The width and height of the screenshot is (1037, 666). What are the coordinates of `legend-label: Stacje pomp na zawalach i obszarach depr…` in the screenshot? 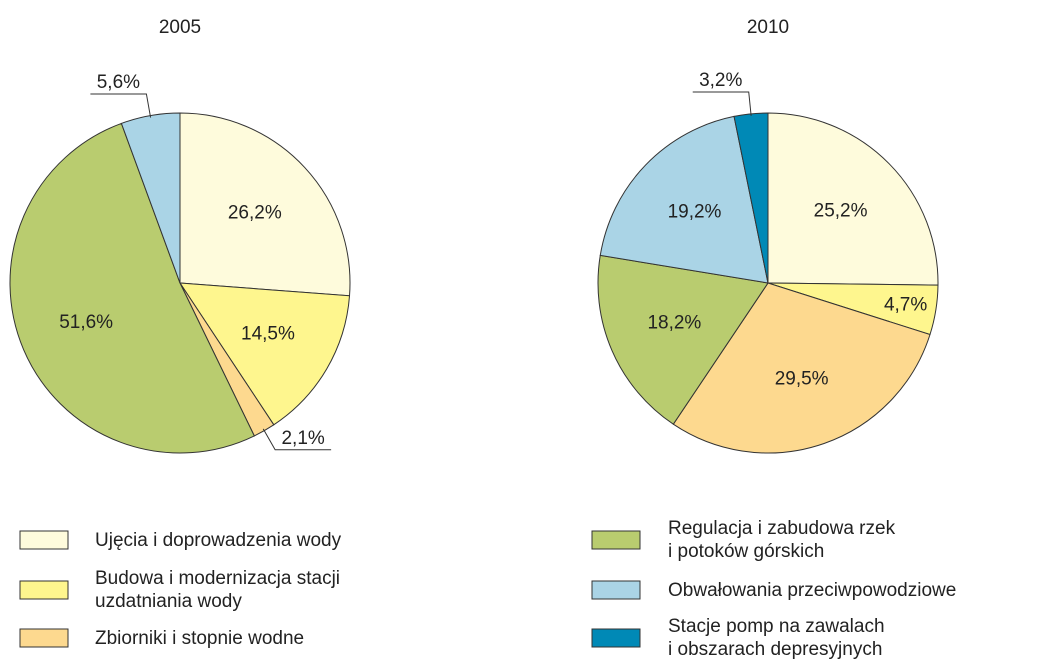 It's located at (776, 638).